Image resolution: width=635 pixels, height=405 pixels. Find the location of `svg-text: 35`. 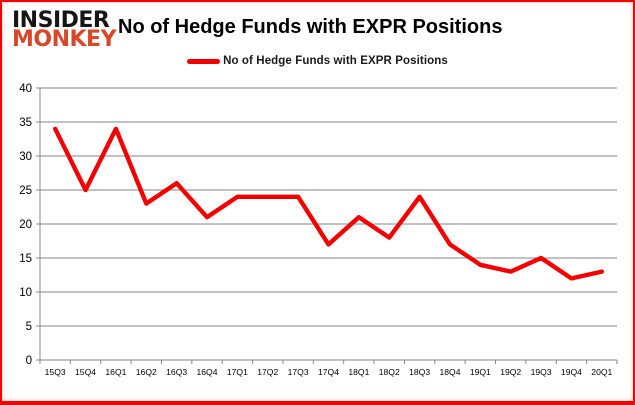

svg-text: 35 is located at coordinates (25, 123).